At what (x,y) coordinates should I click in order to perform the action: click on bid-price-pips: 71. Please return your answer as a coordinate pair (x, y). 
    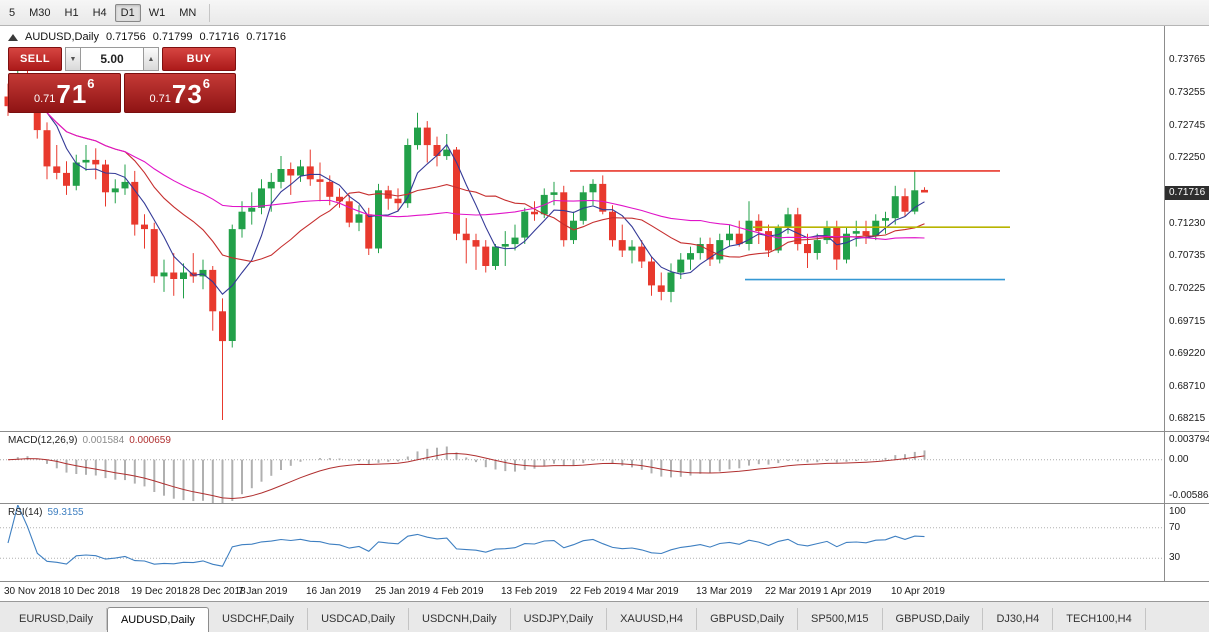
    Looking at the image, I should click on (72, 94).